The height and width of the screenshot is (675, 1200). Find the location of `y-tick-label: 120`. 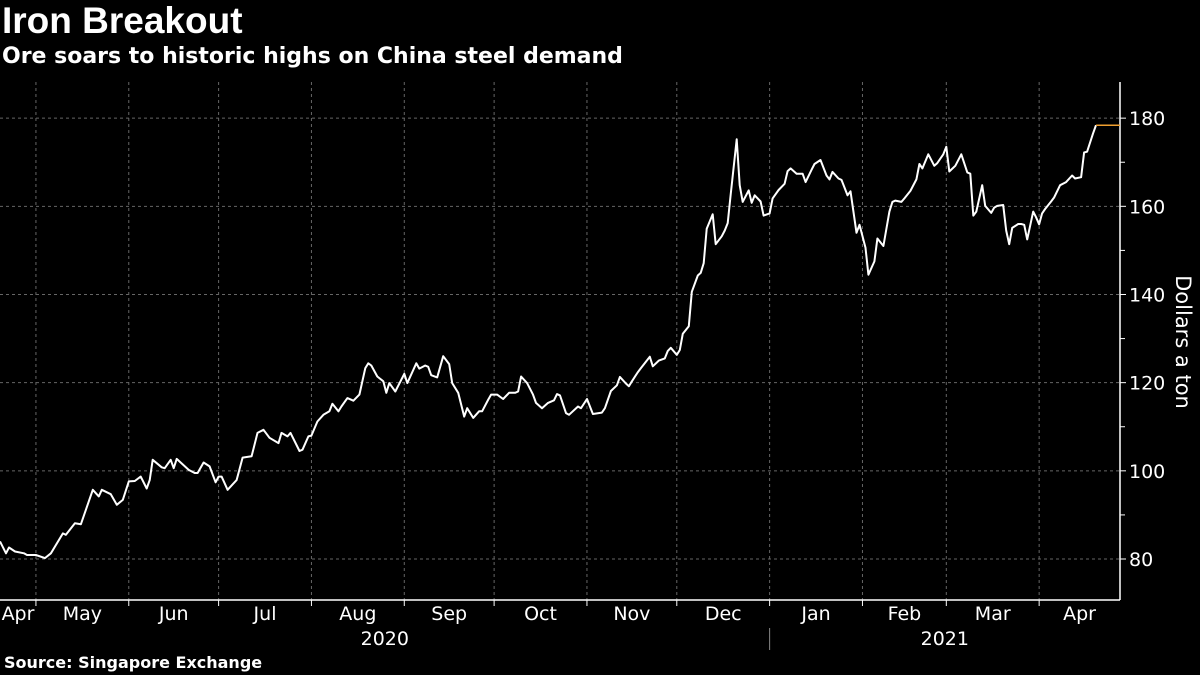

y-tick-label: 120 is located at coordinates (1147, 384).